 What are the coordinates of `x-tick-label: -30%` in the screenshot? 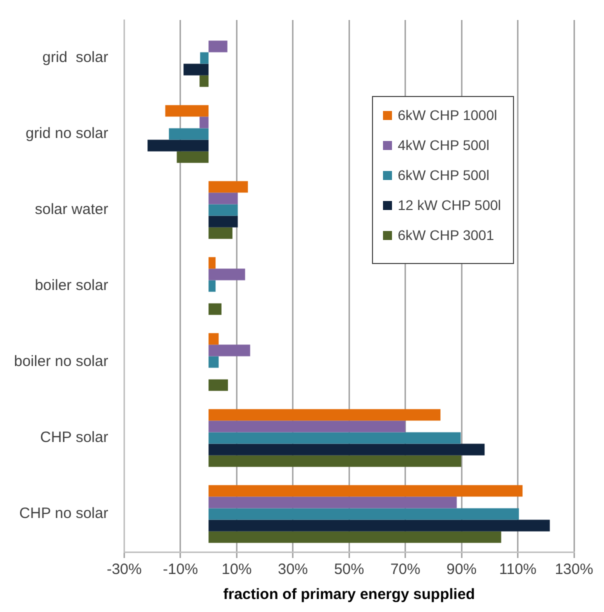 It's located at (124, 569).